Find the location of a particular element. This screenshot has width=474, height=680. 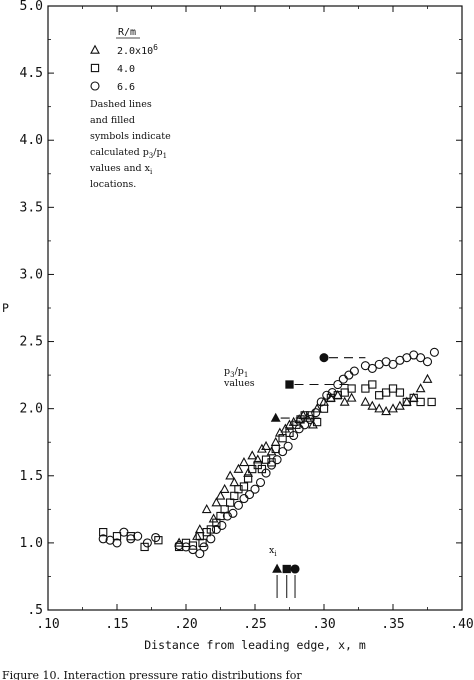

x-tick-label-1: .15 is located at coordinates (116, 624).